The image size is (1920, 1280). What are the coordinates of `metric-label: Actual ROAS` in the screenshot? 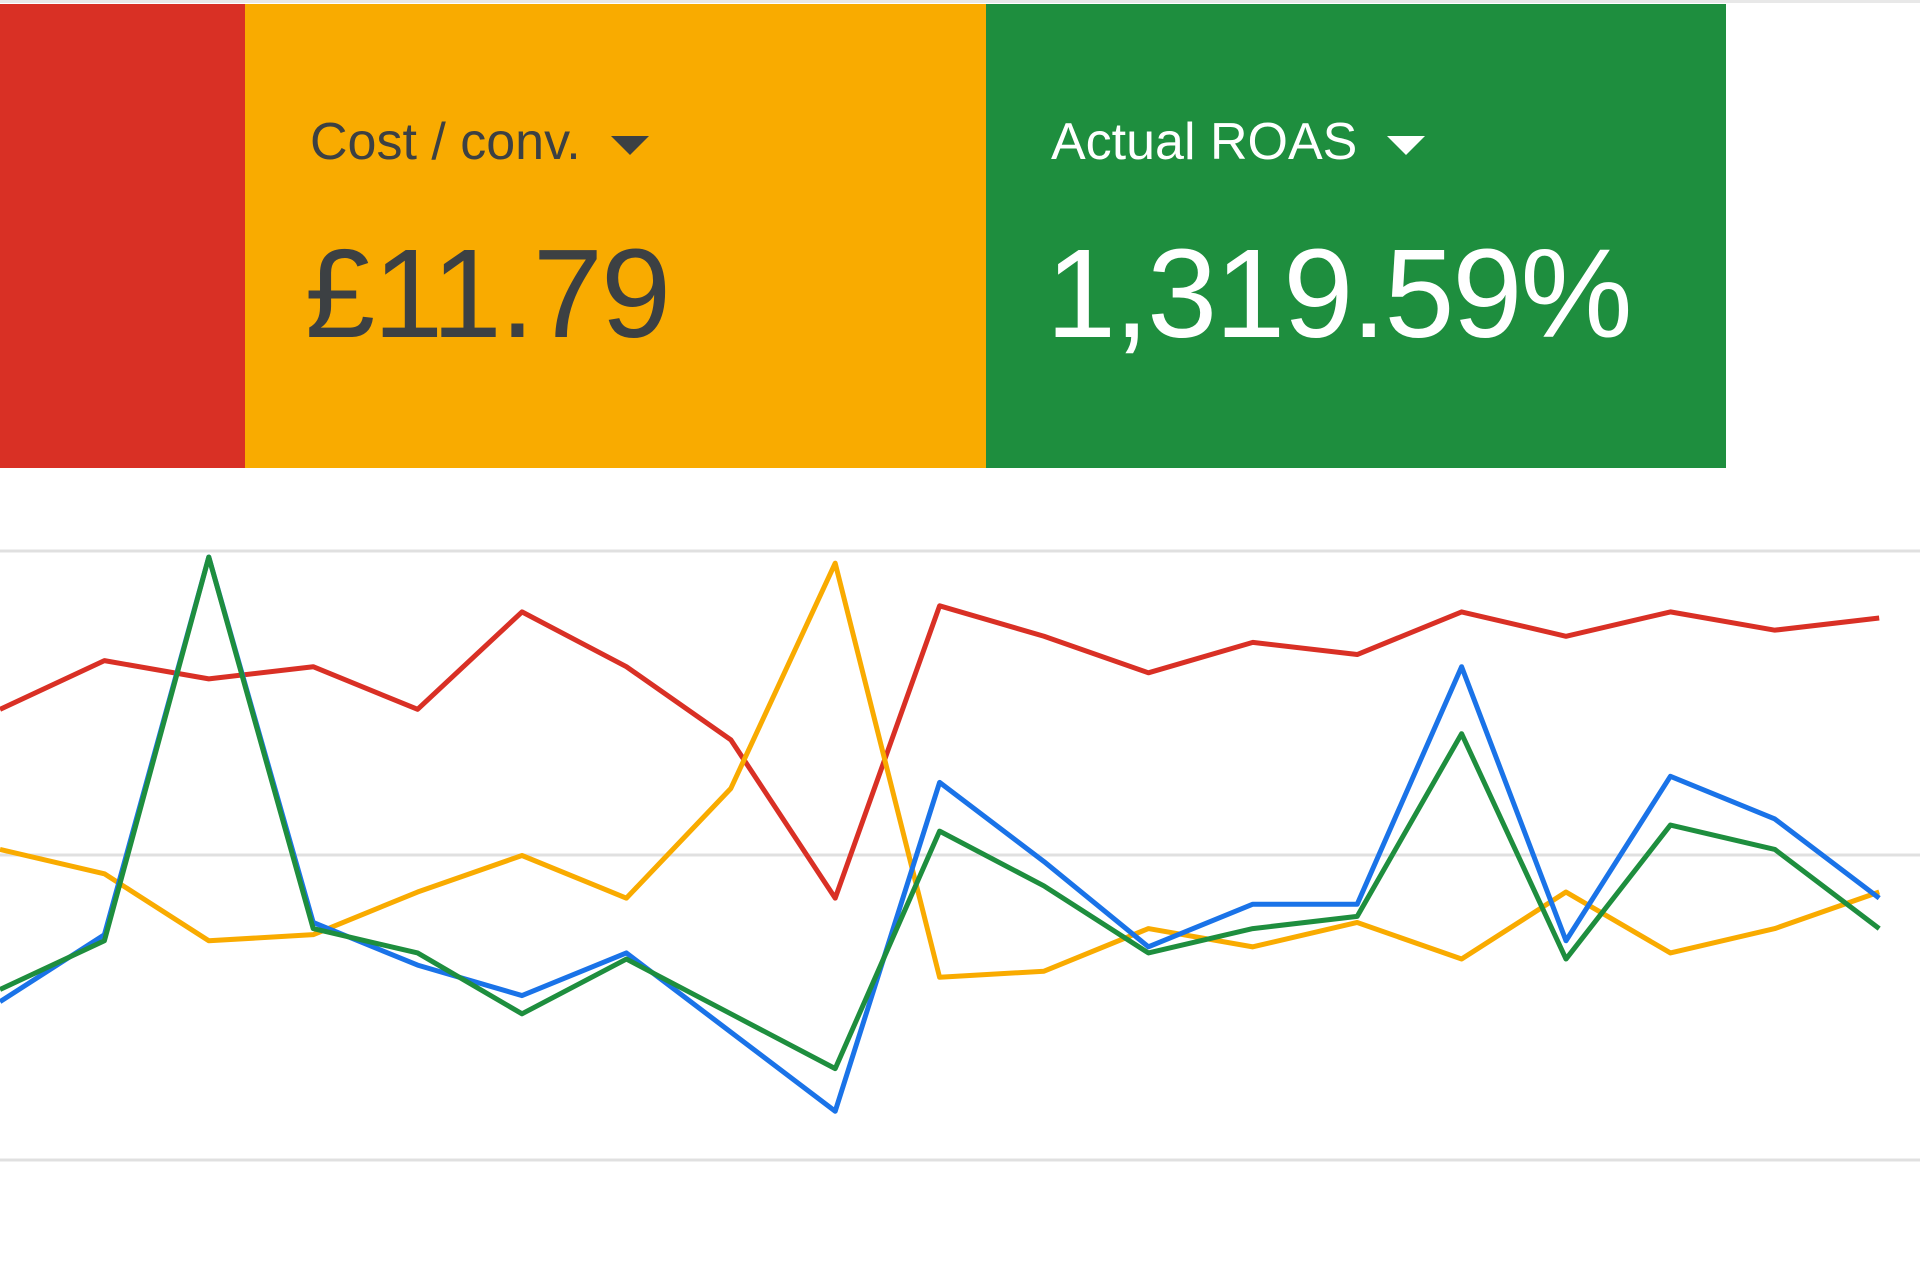 It's located at (1238, 142).